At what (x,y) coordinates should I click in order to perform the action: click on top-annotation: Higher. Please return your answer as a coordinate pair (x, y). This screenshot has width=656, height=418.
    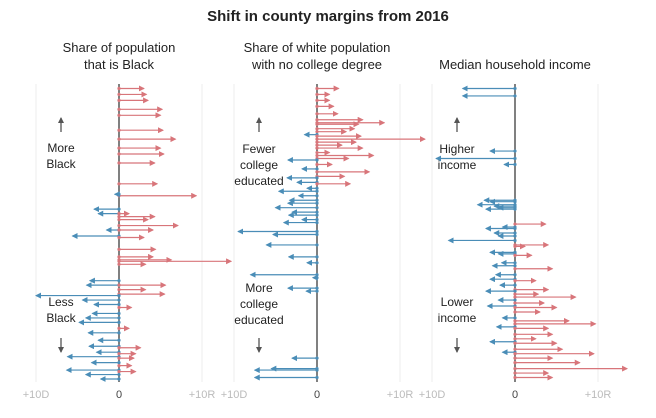
    Looking at the image, I should click on (456, 149).